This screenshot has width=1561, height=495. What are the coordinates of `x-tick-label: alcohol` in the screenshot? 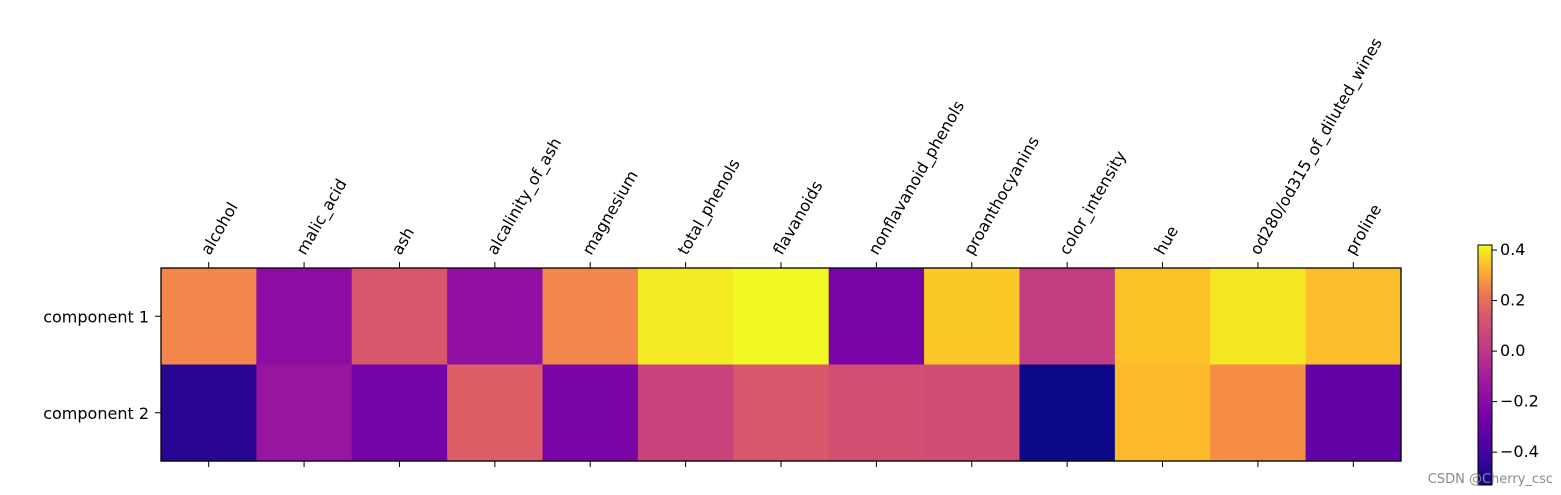 It's located at (219, 228).